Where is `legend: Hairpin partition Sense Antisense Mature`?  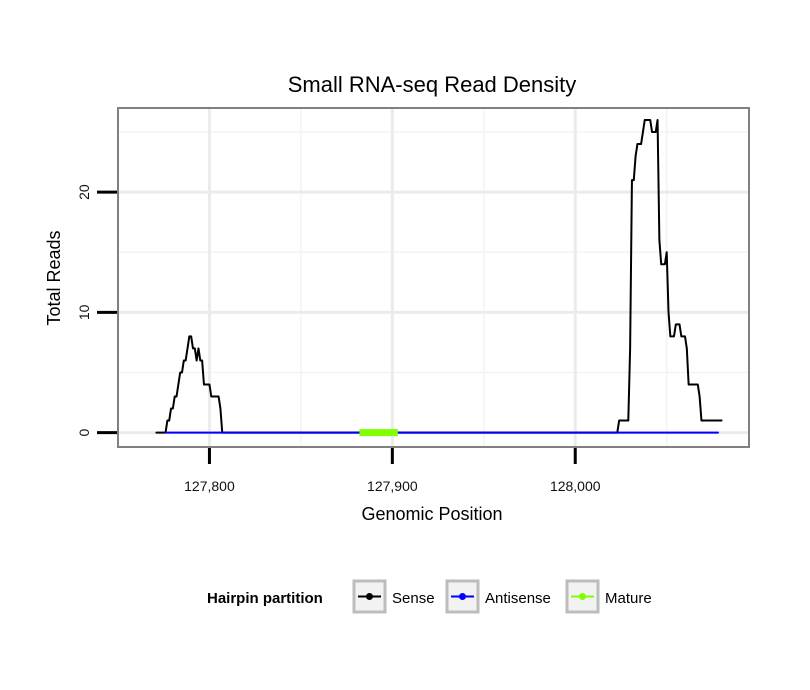
legend: Hairpin partition Sense Antisense Mature is located at coordinates (429, 596).